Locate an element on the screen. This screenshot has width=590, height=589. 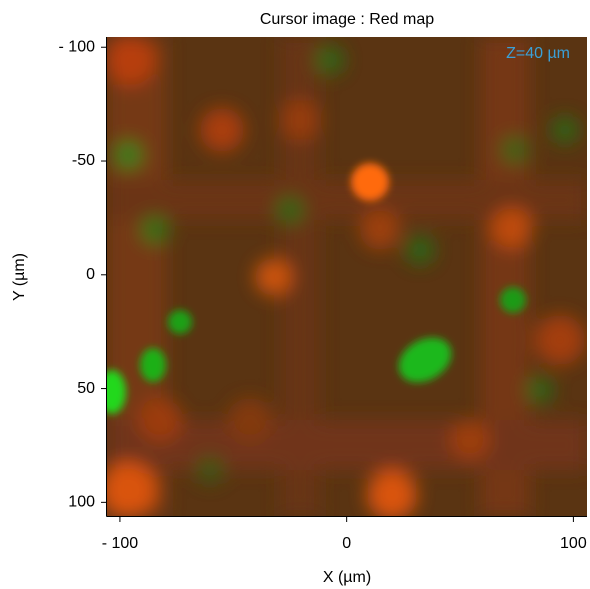
x-tick-label: 0 is located at coordinates (346, 543).